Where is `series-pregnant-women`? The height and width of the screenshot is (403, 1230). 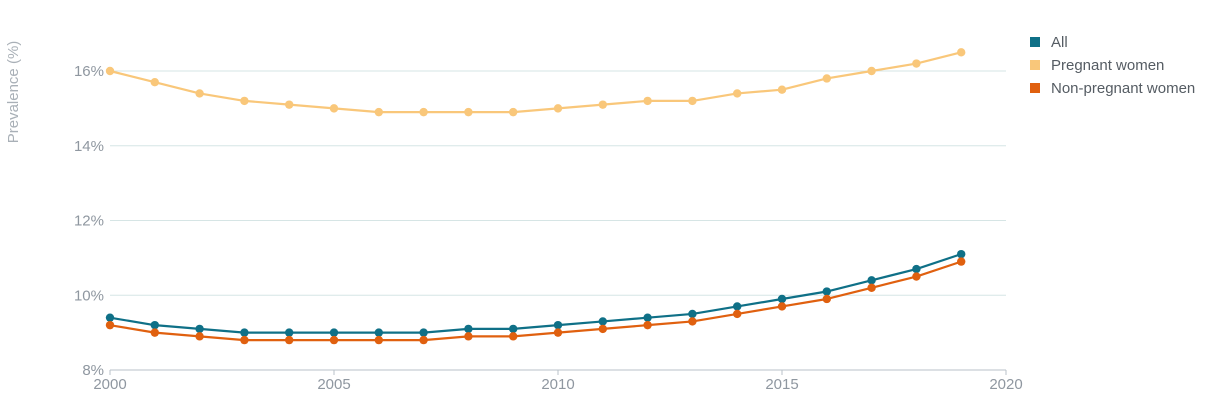
series-pregnant-women is located at coordinates (535, 82).